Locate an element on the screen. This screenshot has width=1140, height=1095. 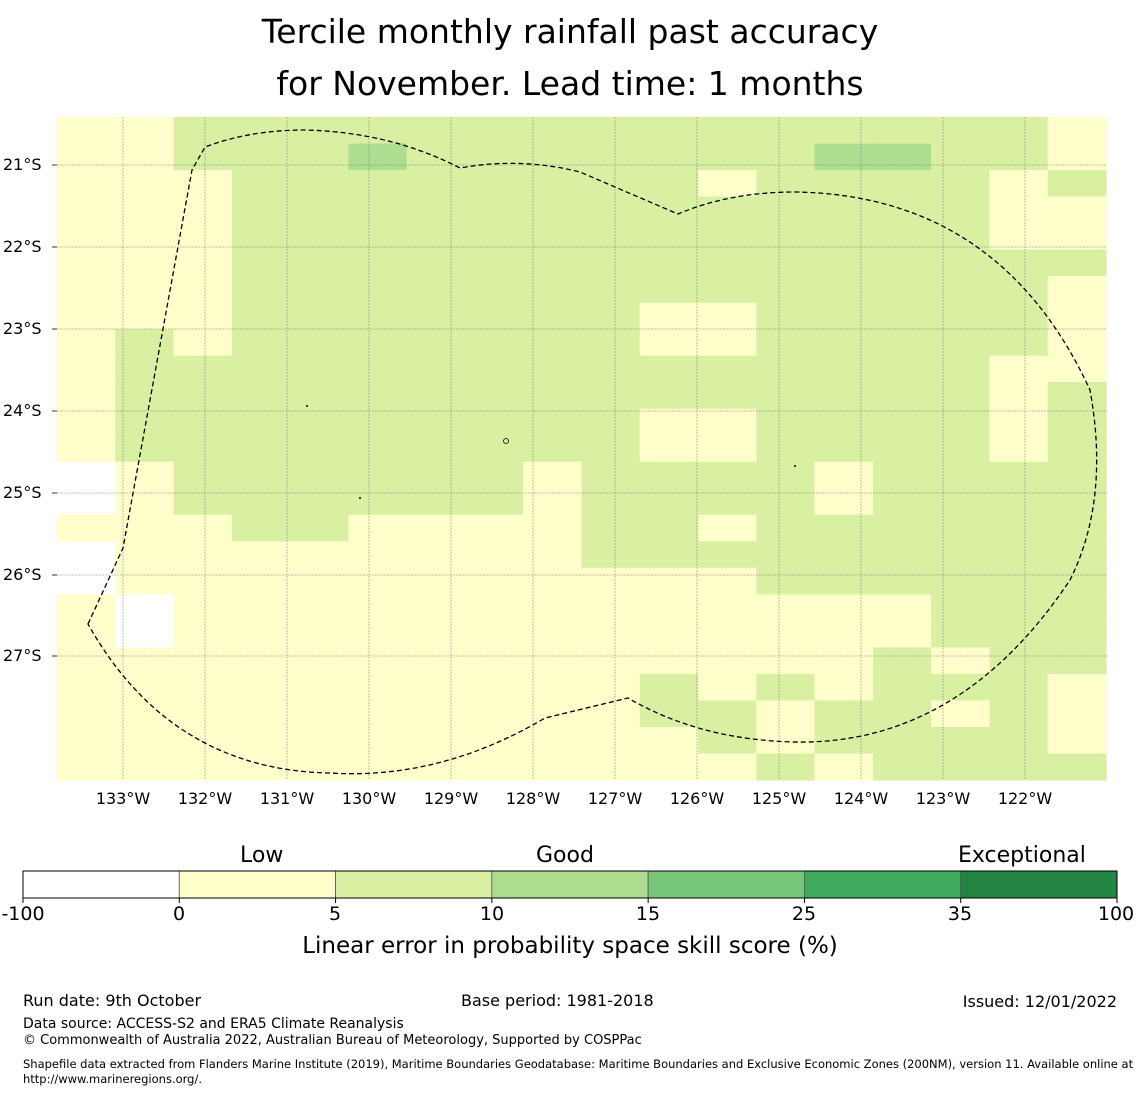
colorbar-tick: 35 is located at coordinates (960, 914).